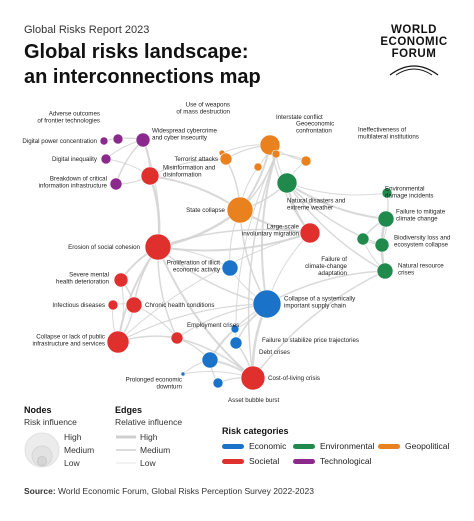 The image size is (474, 521). What do you see at coordinates (421, 265) in the screenshot?
I see `label-nat-resource-line-1: Natural resource` at bounding box center [421, 265].